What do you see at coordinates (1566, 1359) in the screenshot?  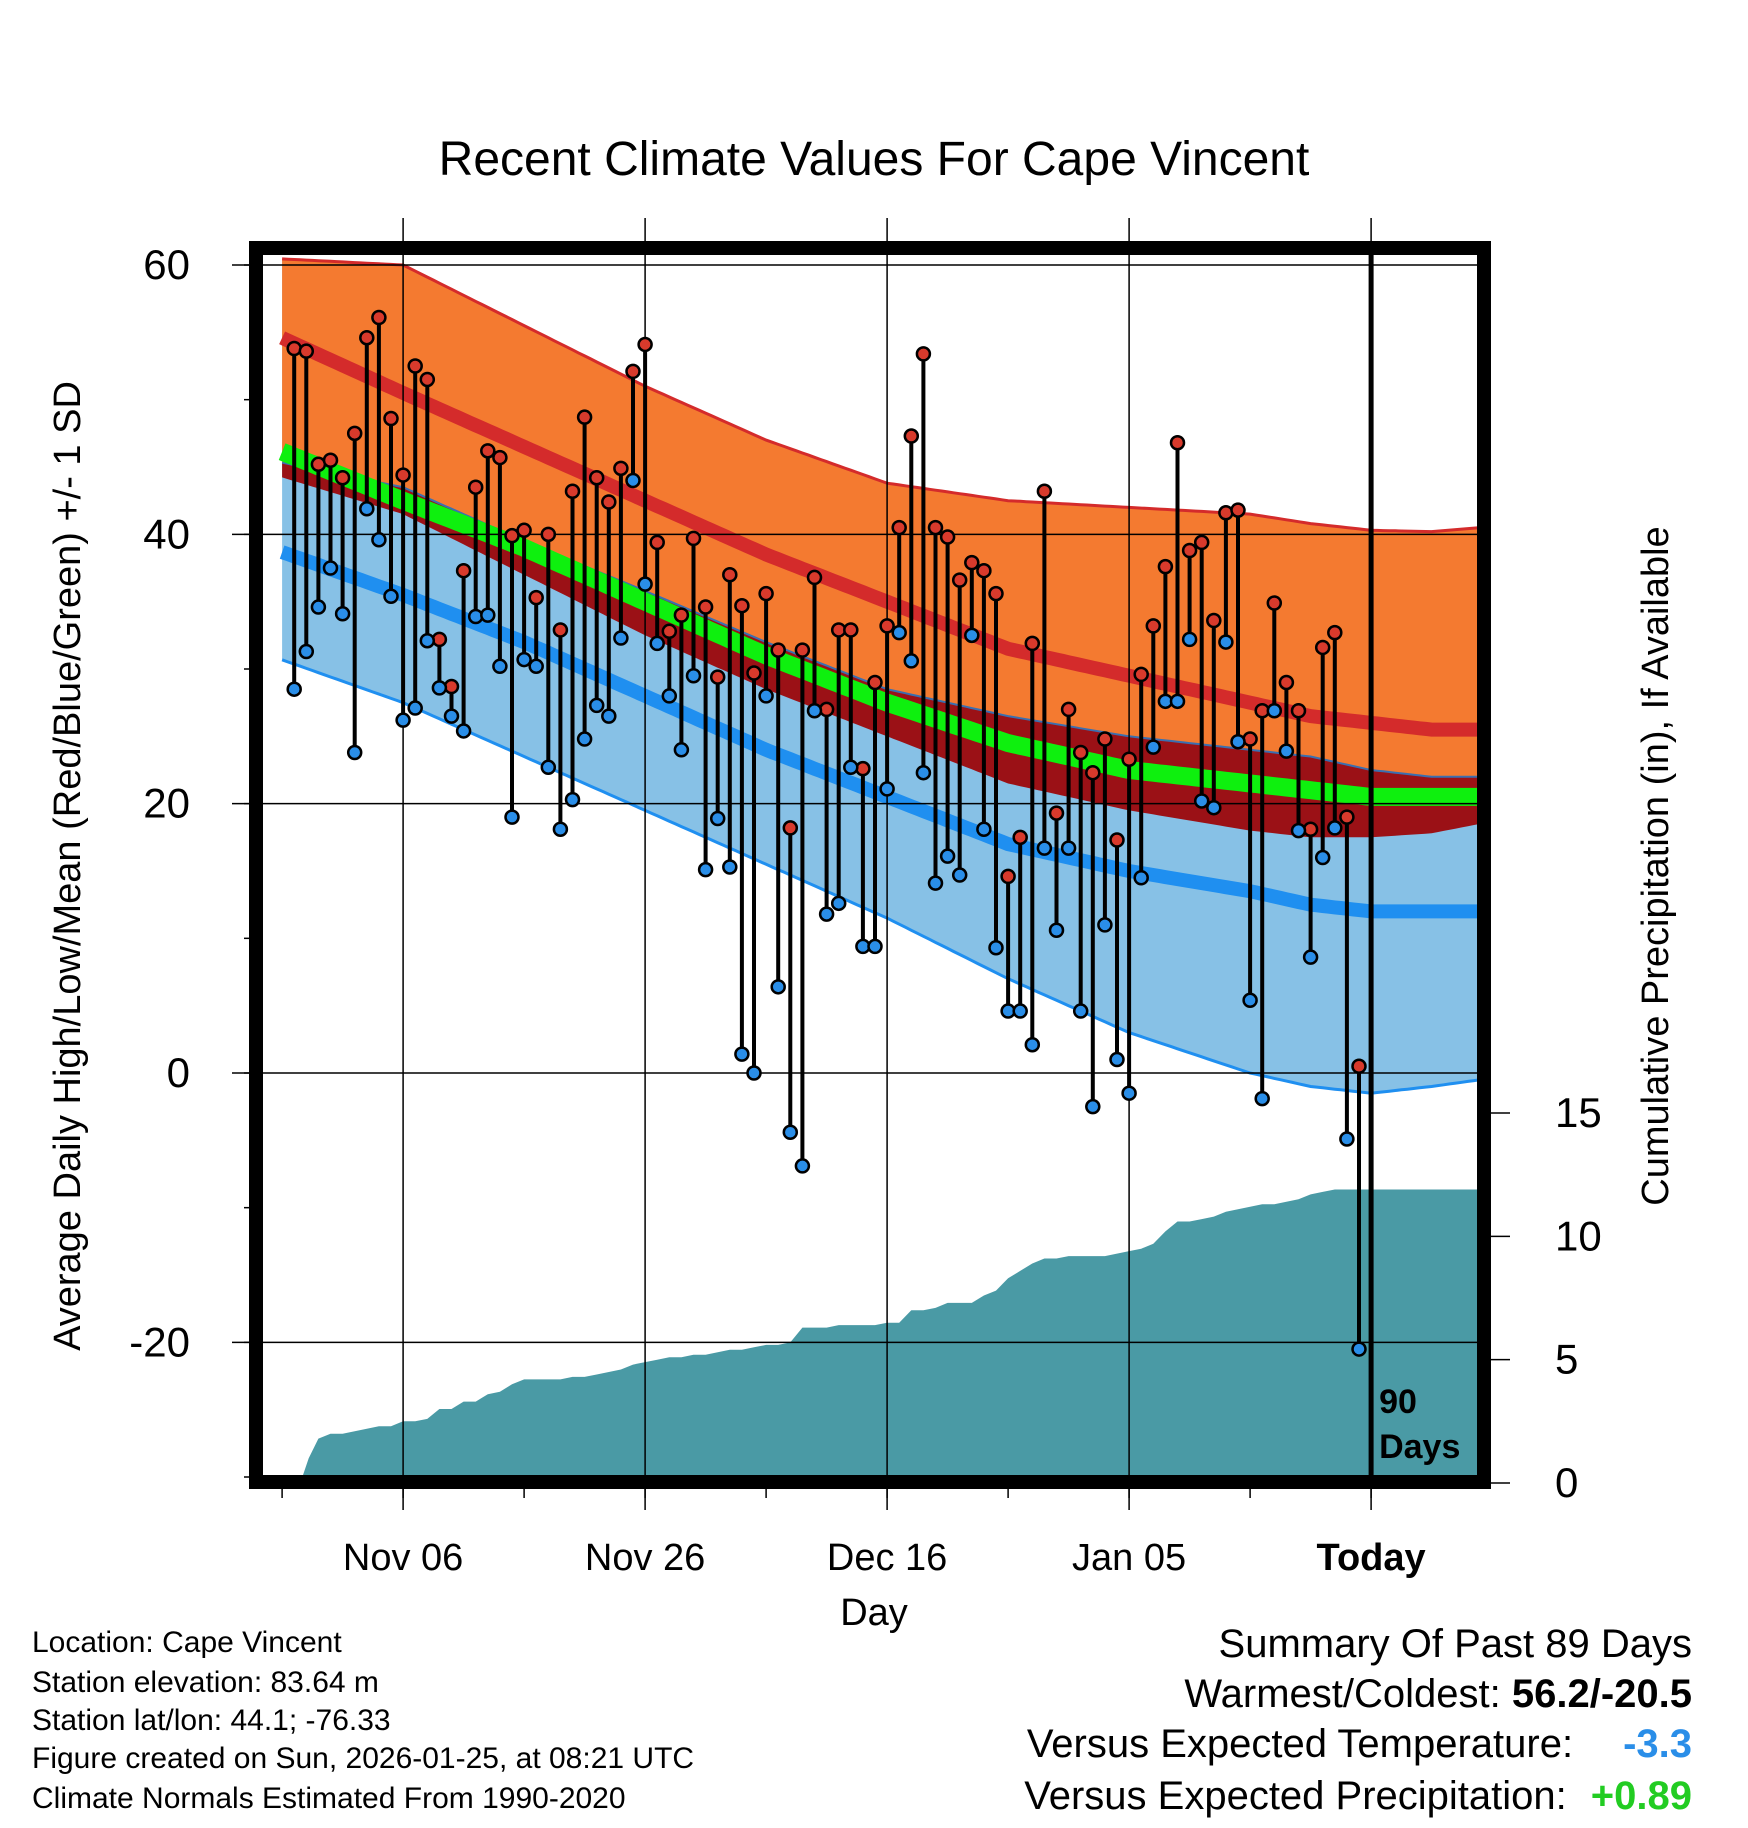 I see `y-right-tick-label: 5` at bounding box center [1566, 1359].